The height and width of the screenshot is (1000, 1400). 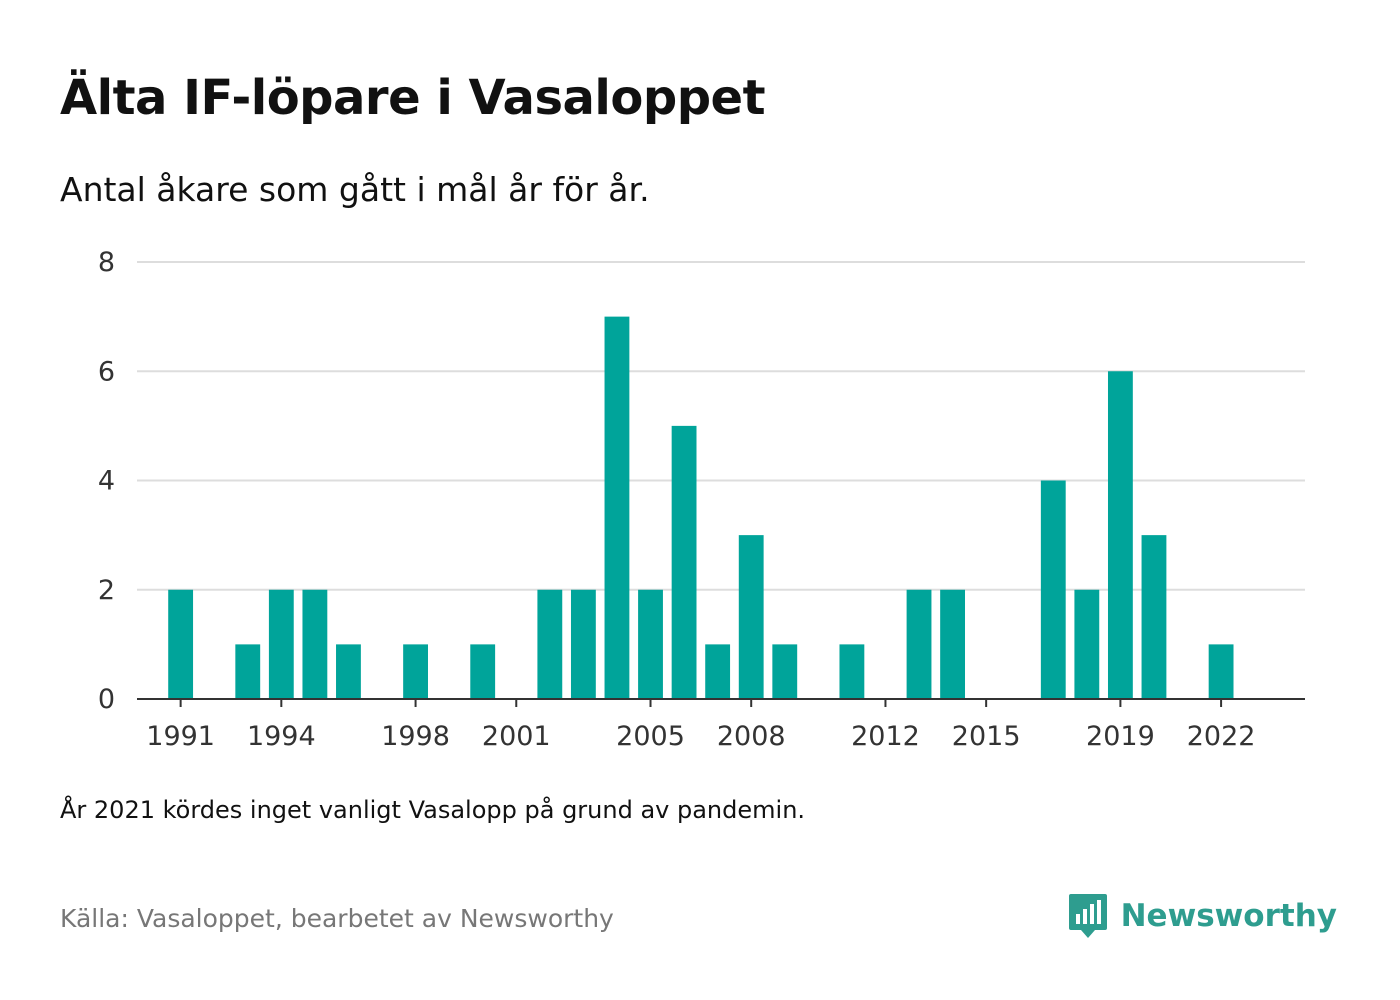 What do you see at coordinates (106, 699) in the screenshot?
I see `y-tick-label: 0` at bounding box center [106, 699].